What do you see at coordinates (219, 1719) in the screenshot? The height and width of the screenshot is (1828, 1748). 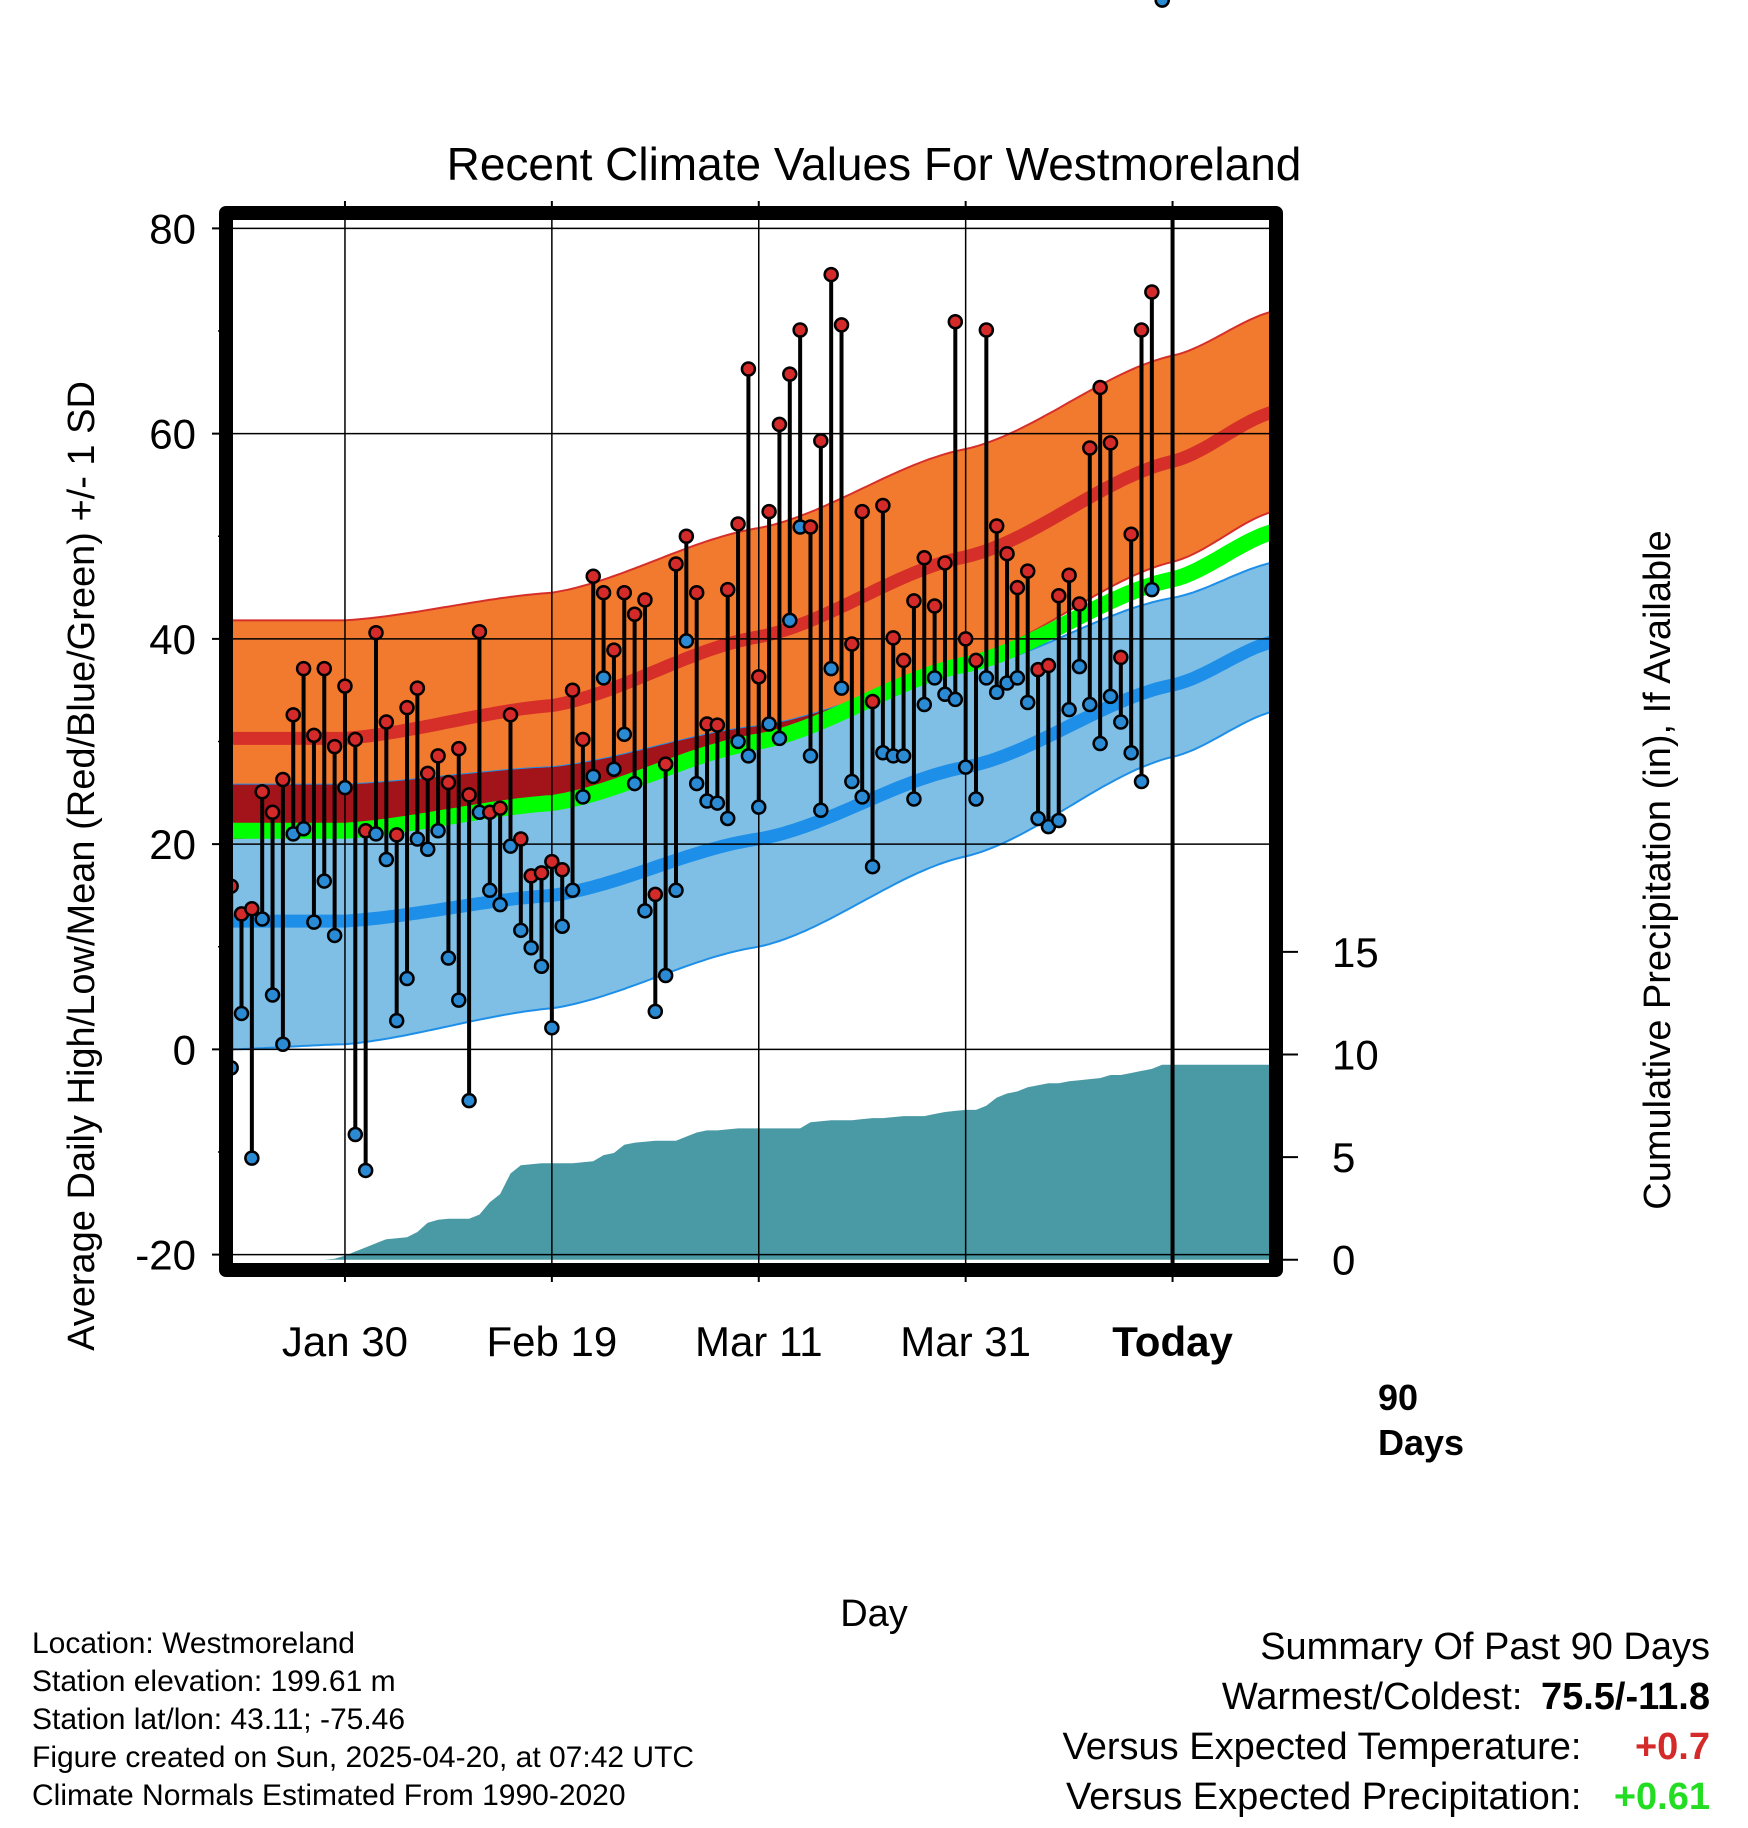 I see `latlon-text: Station lat/lon: 43.11; -75.46` at bounding box center [219, 1719].